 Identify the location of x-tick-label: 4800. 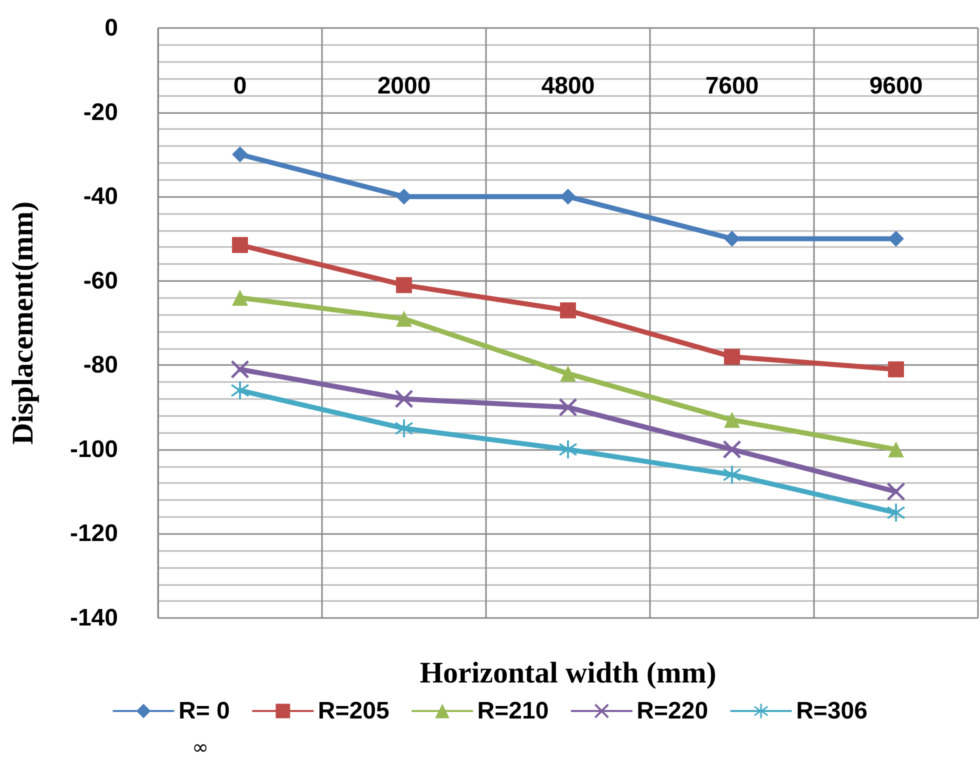
(568, 86).